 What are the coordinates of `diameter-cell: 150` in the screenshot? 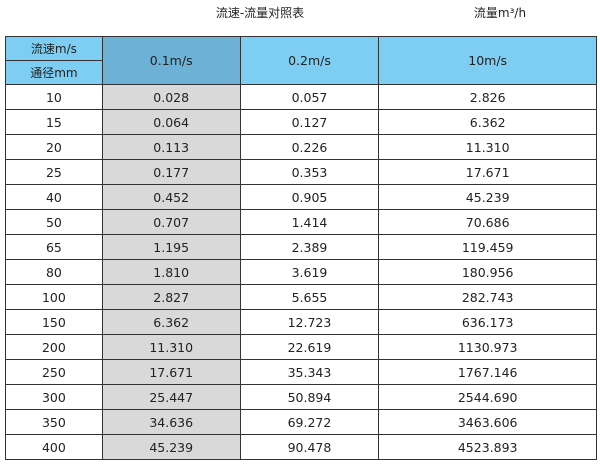 It's located at (54, 322).